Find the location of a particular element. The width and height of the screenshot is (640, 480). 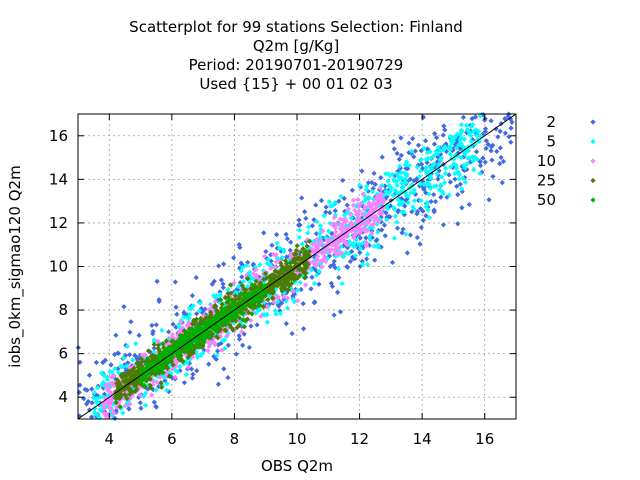

legend-label-2: 2 is located at coordinates (551, 122).